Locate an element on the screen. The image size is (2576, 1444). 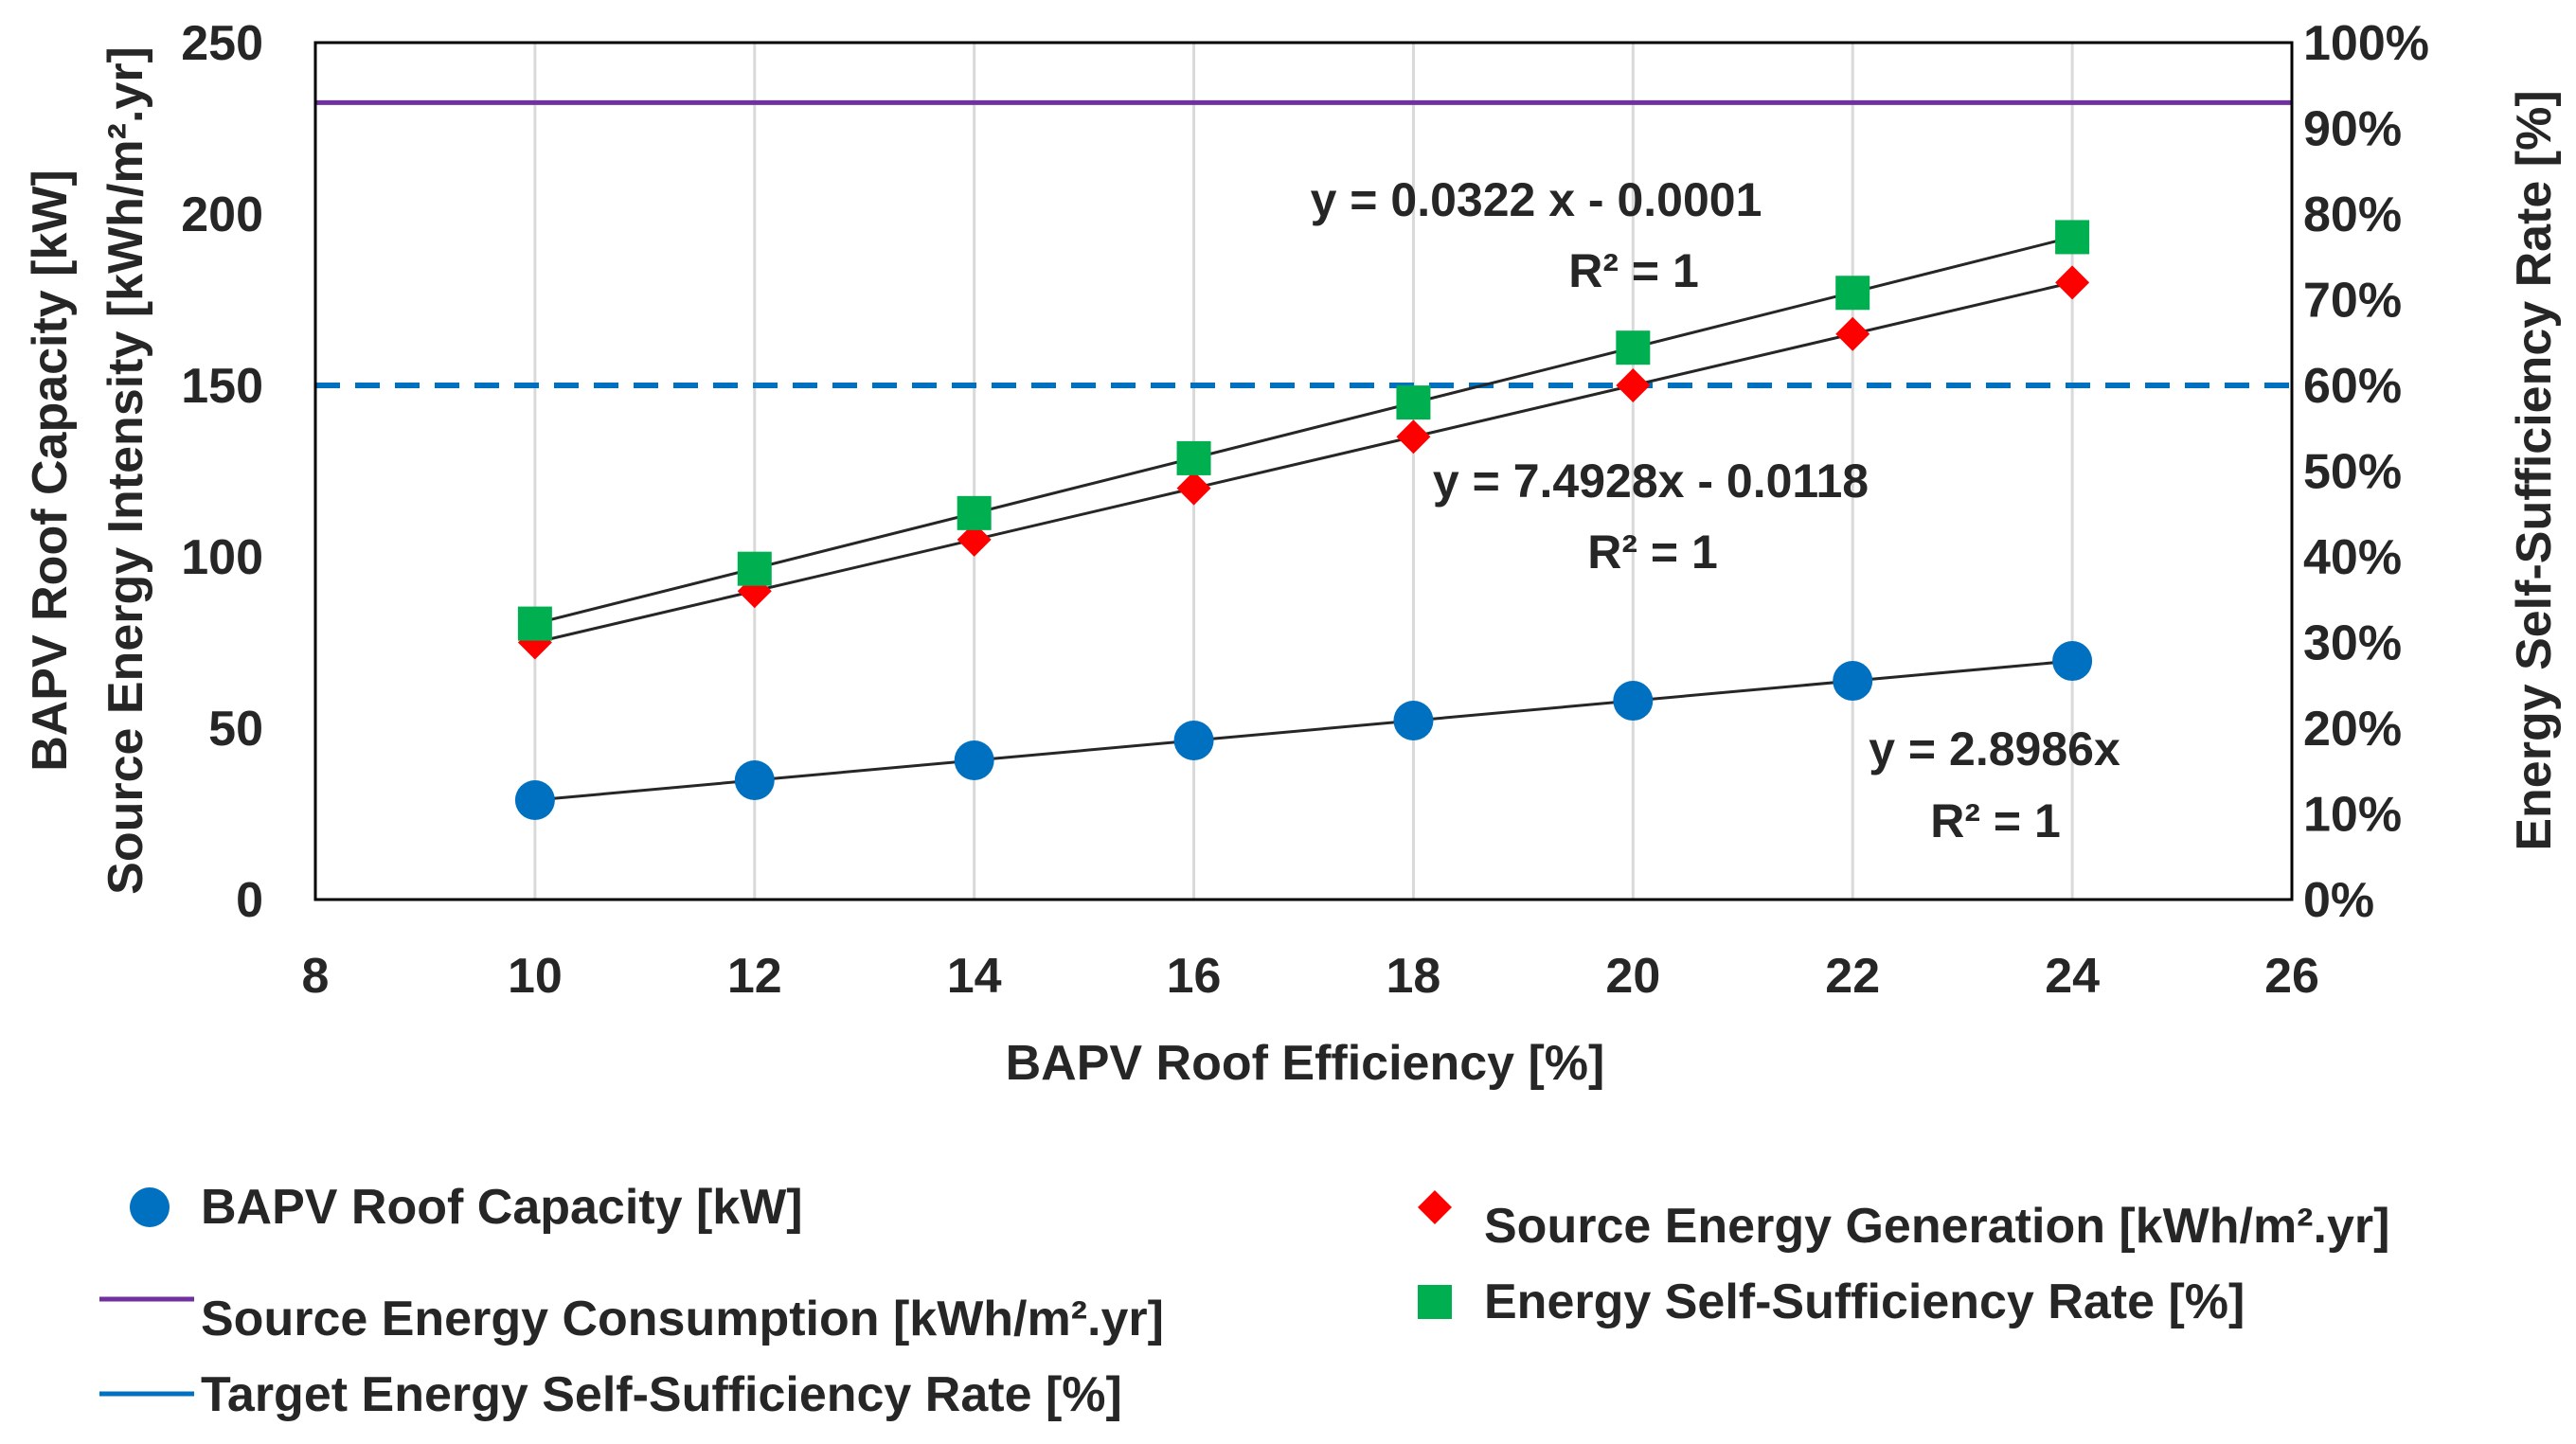
left-y-tick-label: 100 is located at coordinates (222, 558).